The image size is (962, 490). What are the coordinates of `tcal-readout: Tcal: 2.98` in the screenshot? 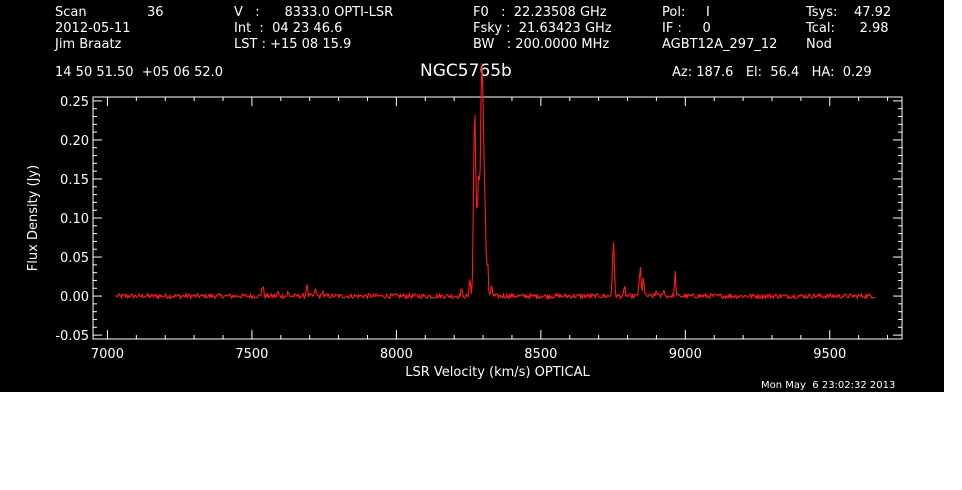 It's located at (847, 28).